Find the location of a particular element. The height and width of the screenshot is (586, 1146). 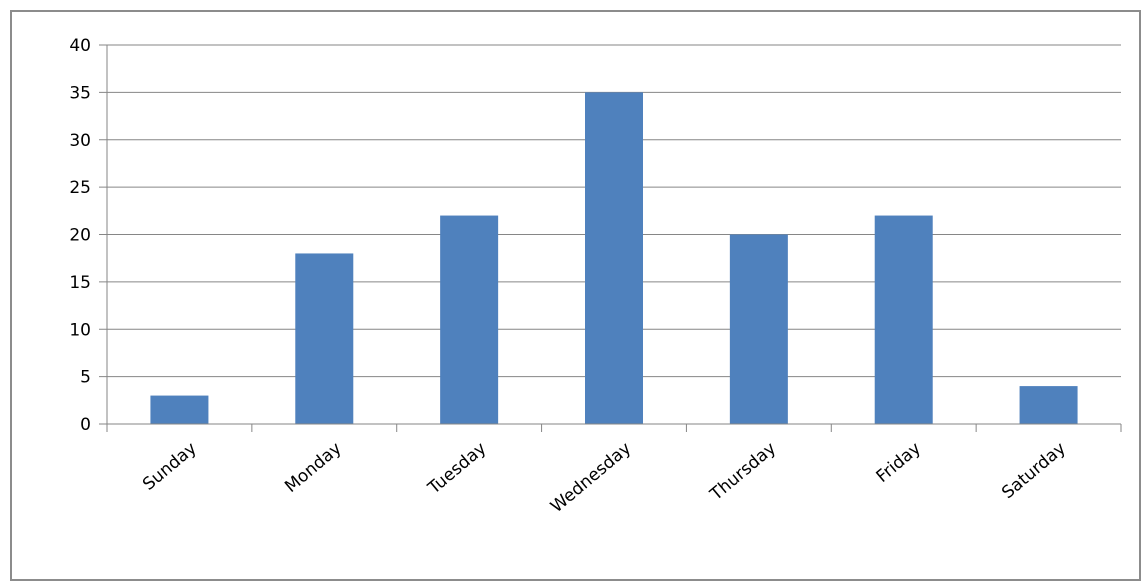

y-tick-label: 25 is located at coordinates (80, 188).